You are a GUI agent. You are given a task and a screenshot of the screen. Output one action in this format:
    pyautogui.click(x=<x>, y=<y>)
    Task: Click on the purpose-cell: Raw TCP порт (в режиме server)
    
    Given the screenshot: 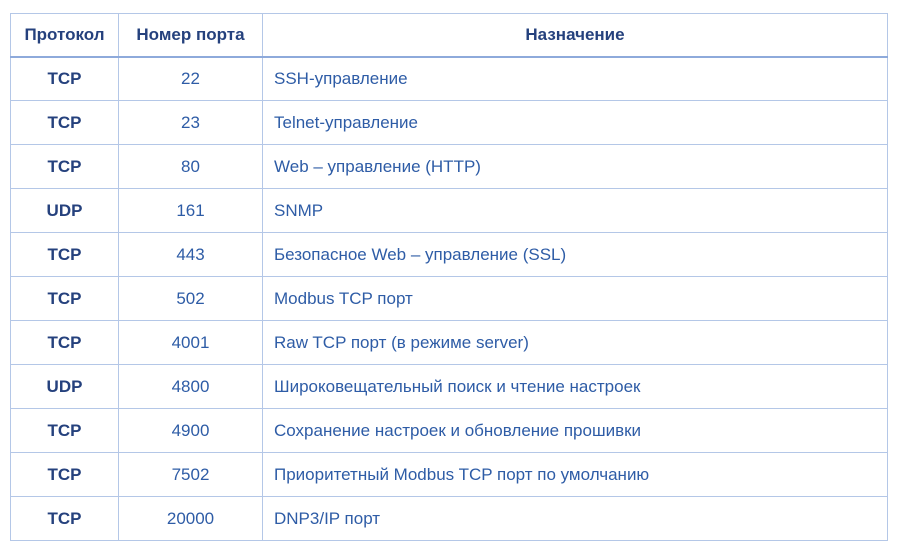 What is the action you would take?
    pyautogui.click(x=575, y=342)
    